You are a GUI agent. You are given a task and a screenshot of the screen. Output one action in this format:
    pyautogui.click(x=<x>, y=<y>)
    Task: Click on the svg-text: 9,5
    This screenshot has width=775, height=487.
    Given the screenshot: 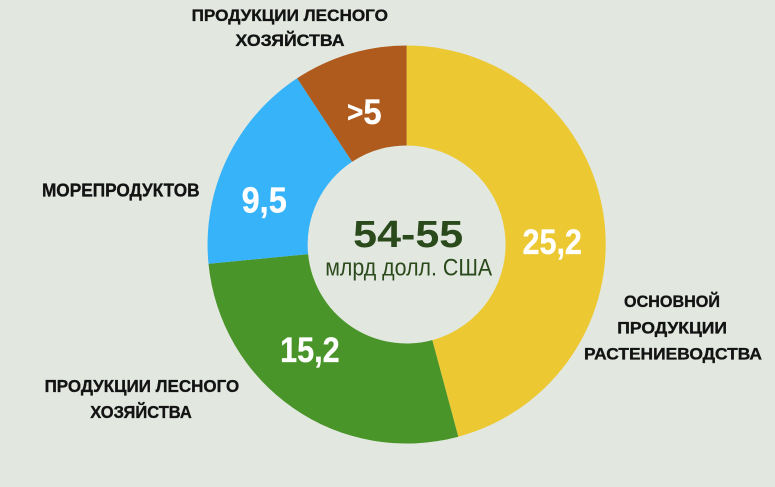 What is the action you would take?
    pyautogui.click(x=264, y=200)
    